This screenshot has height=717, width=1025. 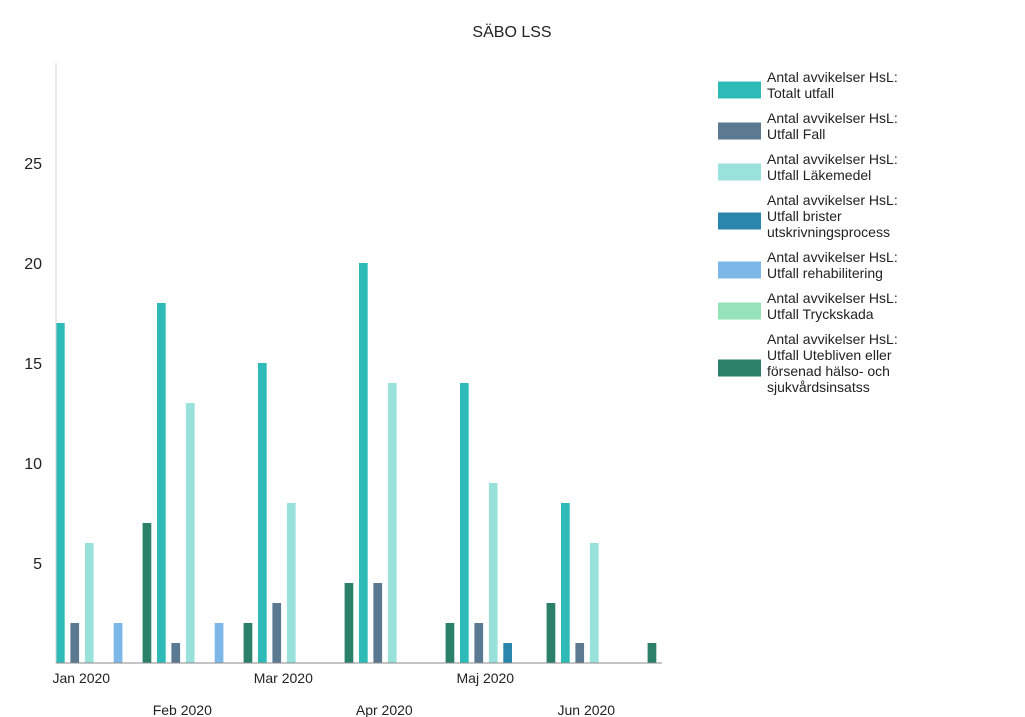 What do you see at coordinates (283, 678) in the screenshot?
I see `x-tick-label: Mar 2020` at bounding box center [283, 678].